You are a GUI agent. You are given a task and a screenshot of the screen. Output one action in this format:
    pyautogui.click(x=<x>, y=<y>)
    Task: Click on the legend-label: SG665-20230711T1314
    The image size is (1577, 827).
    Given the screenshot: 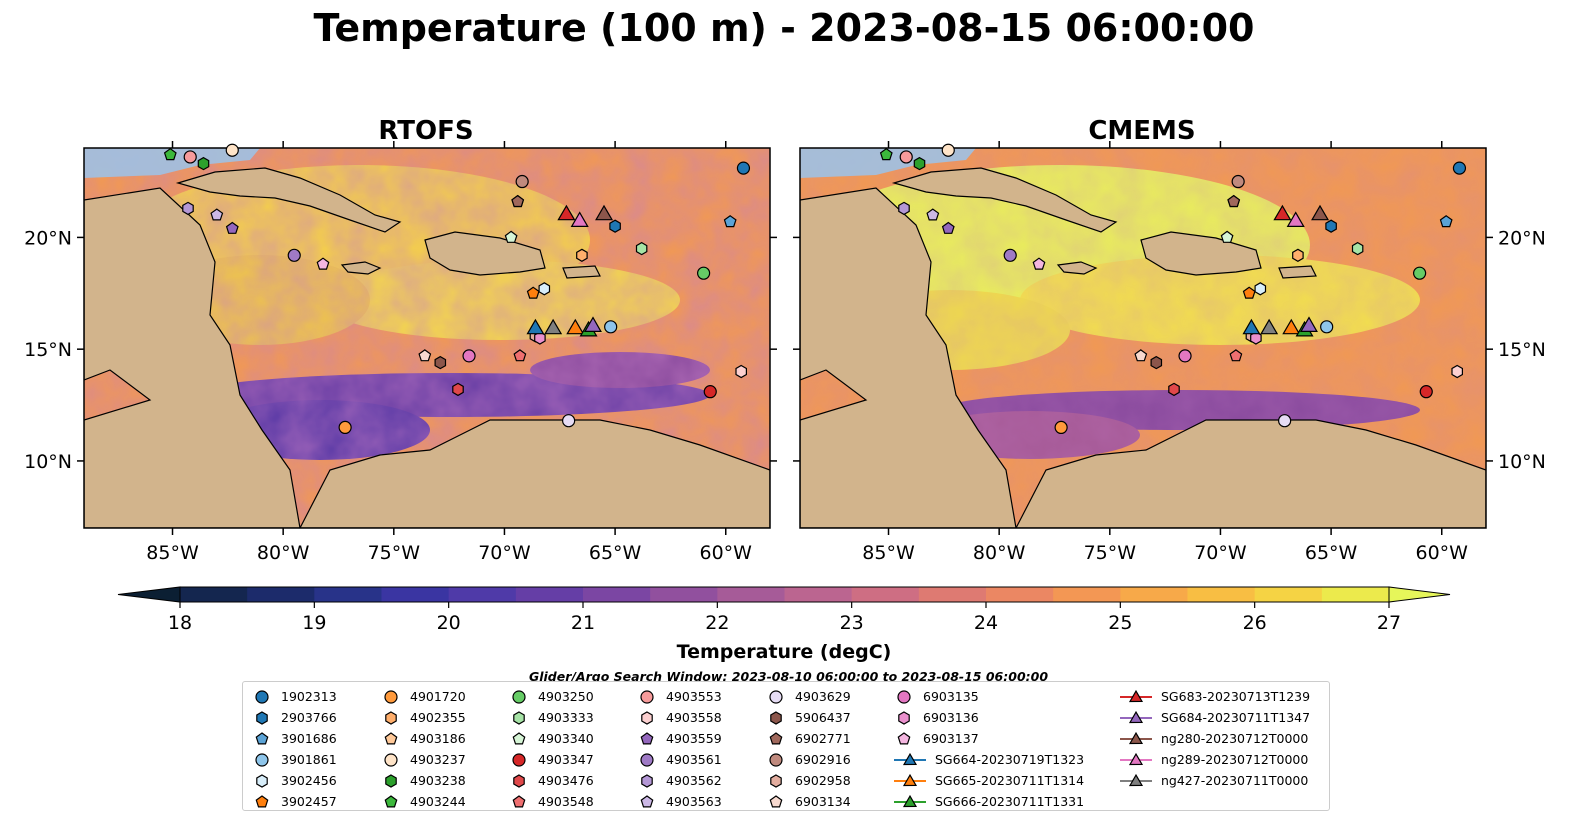 What is the action you would take?
    pyautogui.click(x=1010, y=780)
    